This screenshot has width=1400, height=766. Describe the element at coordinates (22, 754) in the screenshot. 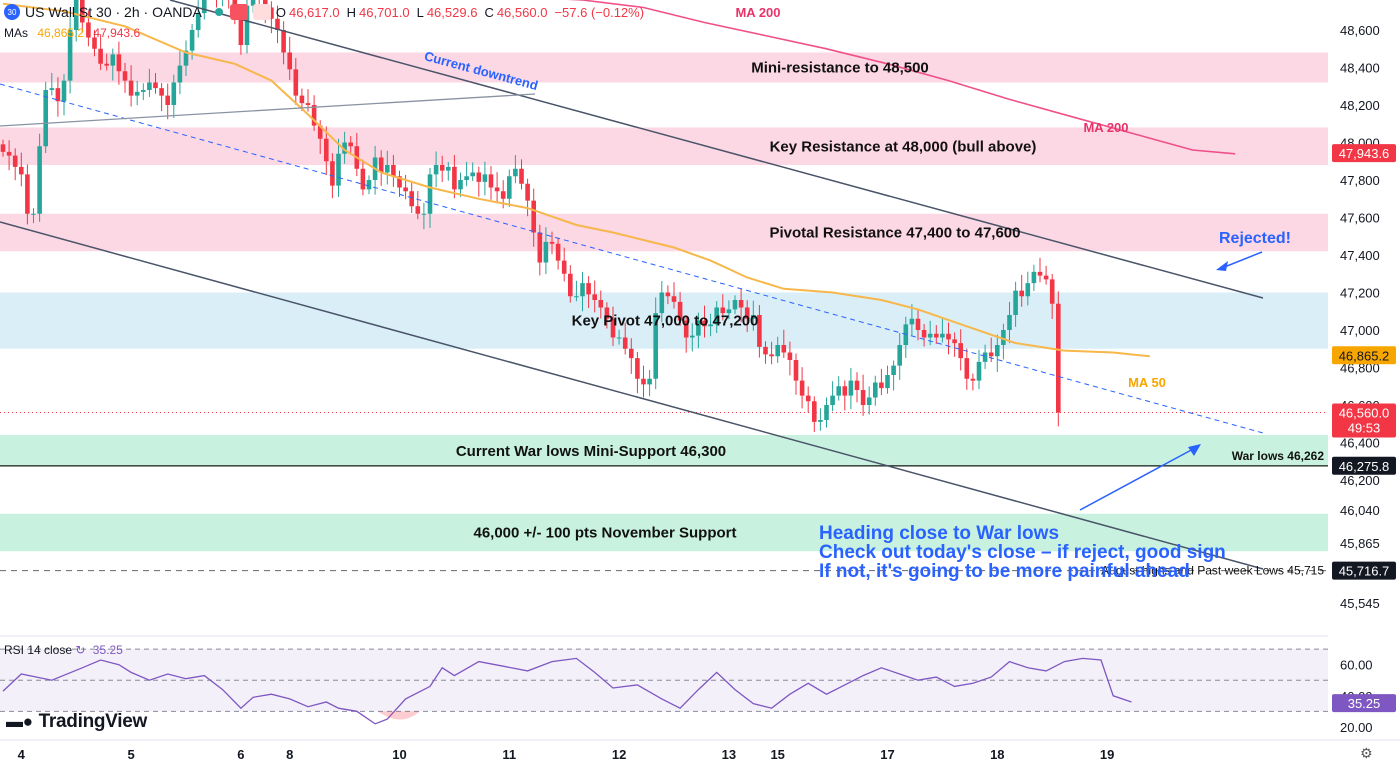

I see `time-tick-label: 4` at that location.